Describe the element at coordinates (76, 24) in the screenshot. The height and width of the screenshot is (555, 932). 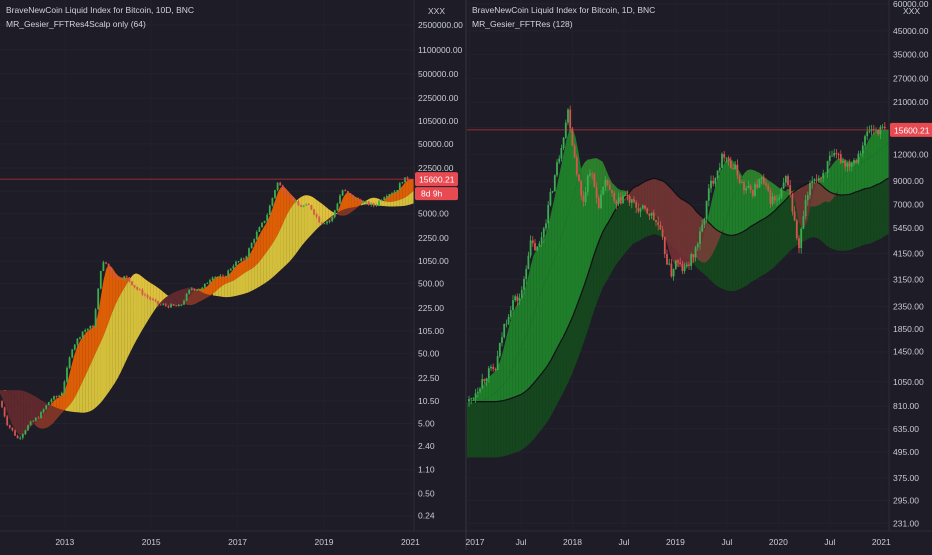
I see `left-indicator-legend: MR_Gesier_FFTRes4Scalp only (64)` at that location.